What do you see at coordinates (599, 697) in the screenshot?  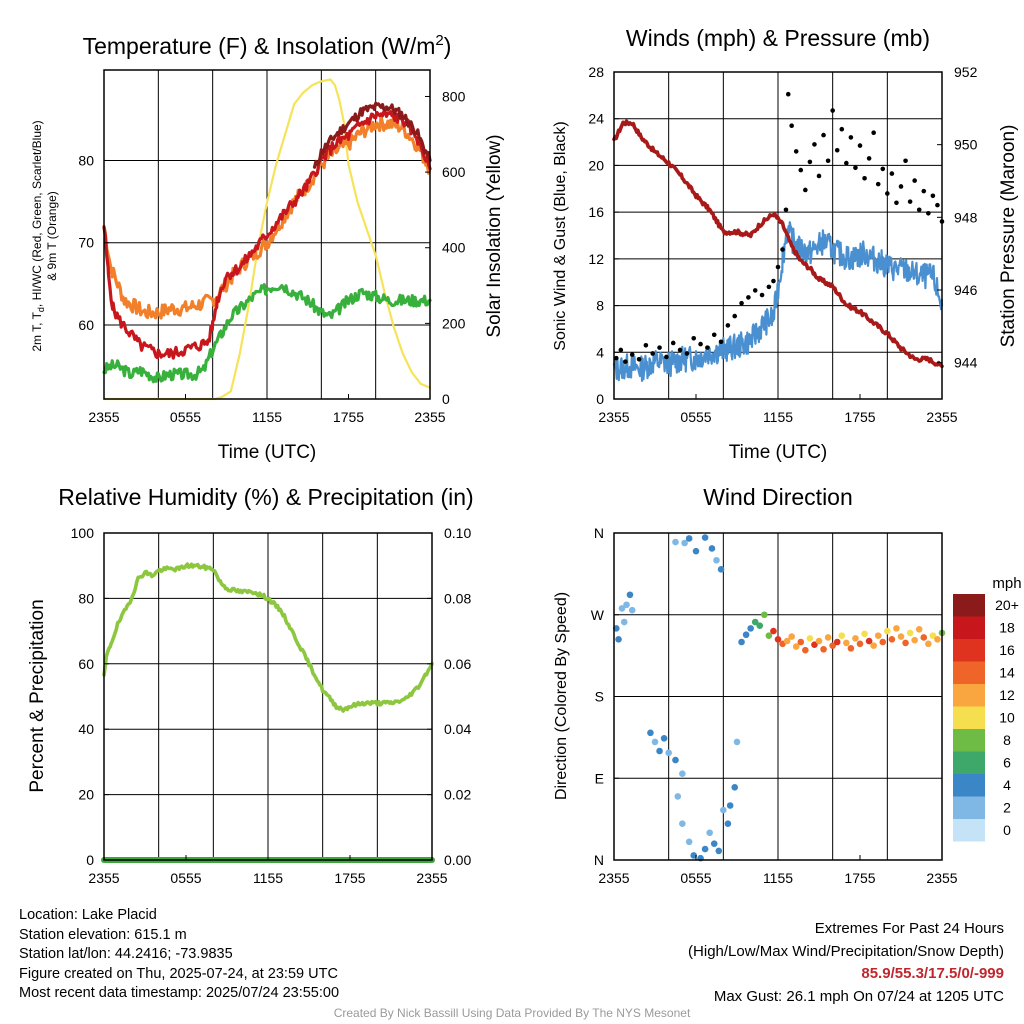 I see `y-tick-label: S` at bounding box center [599, 697].